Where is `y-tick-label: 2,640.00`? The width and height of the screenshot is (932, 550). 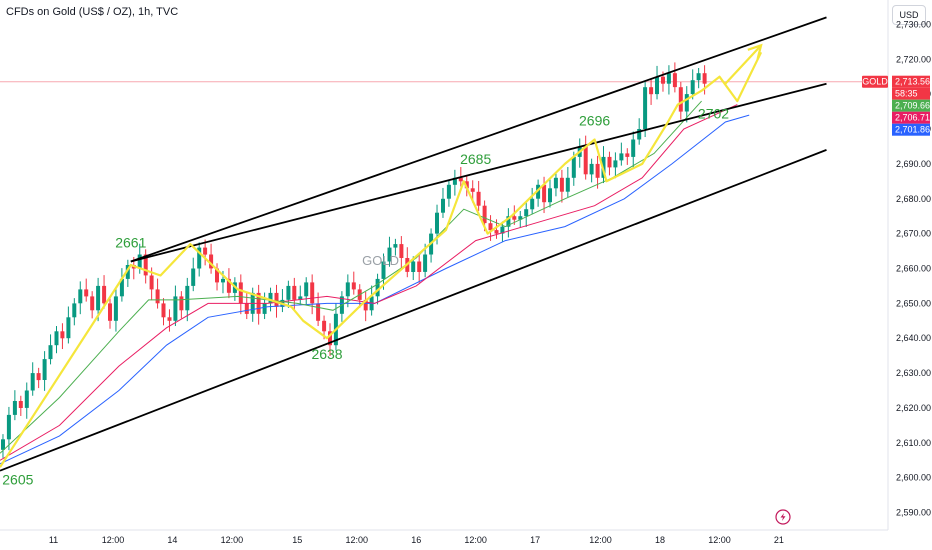 y-tick-label: 2,640.00 is located at coordinates (913, 338).